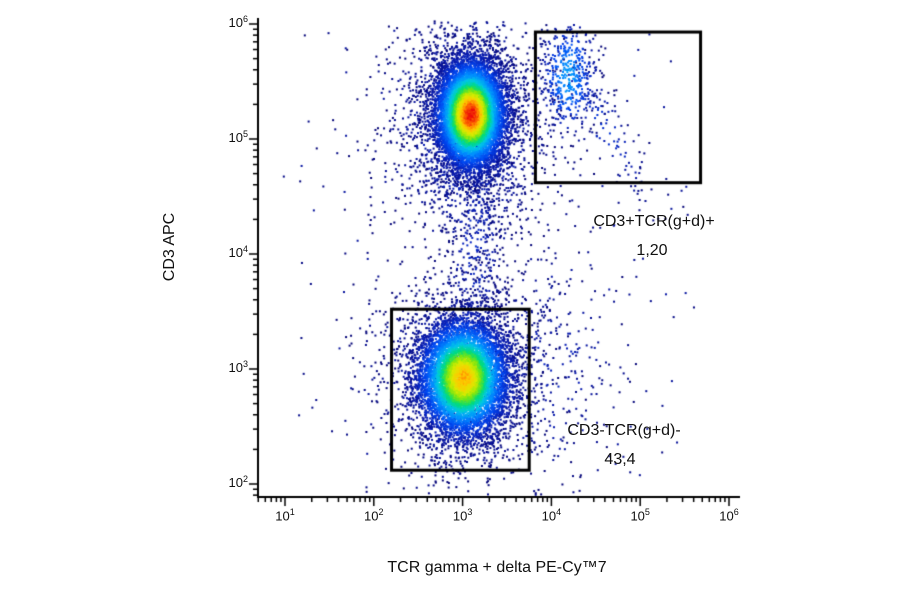 This screenshot has height=594, width=900. Describe the element at coordinates (238, 252) in the screenshot. I see `y-tick-label: 10⁴` at that location.